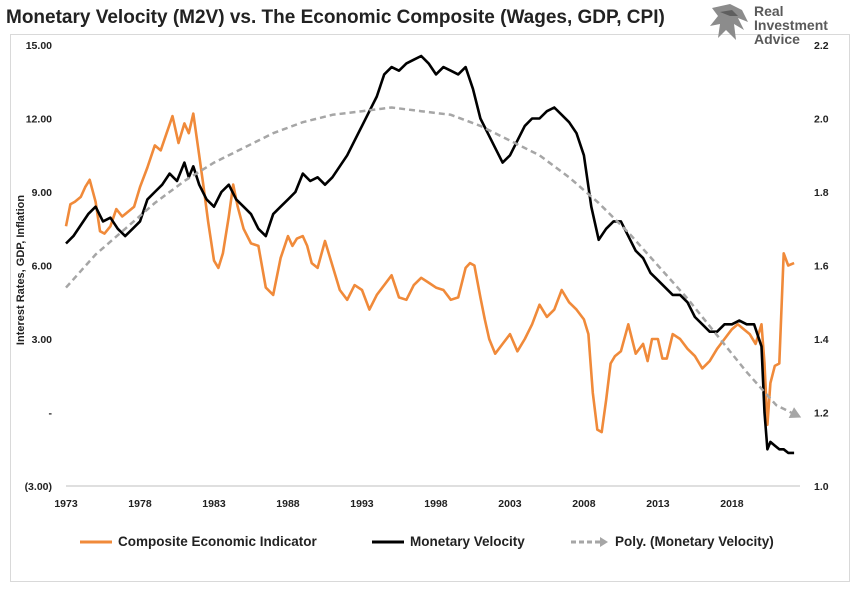 Image resolution: width=858 pixels, height=590 pixels. I want to click on legend-label-poly: Poly. (Monetary Velocity), so click(694, 541).